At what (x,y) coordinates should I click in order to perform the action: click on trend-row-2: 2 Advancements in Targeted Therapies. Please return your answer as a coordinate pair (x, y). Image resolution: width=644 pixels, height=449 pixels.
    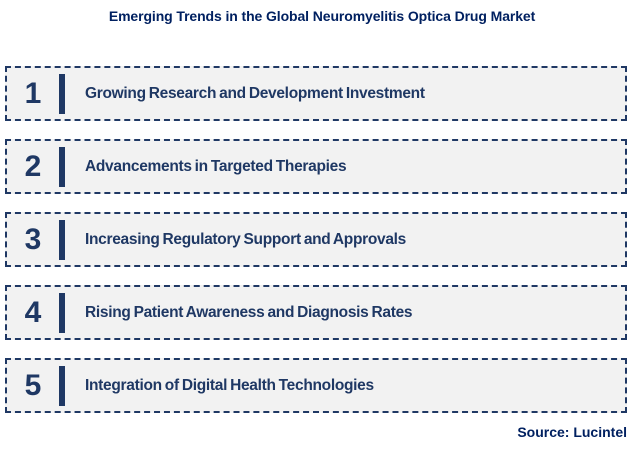
    Looking at the image, I should click on (316, 166).